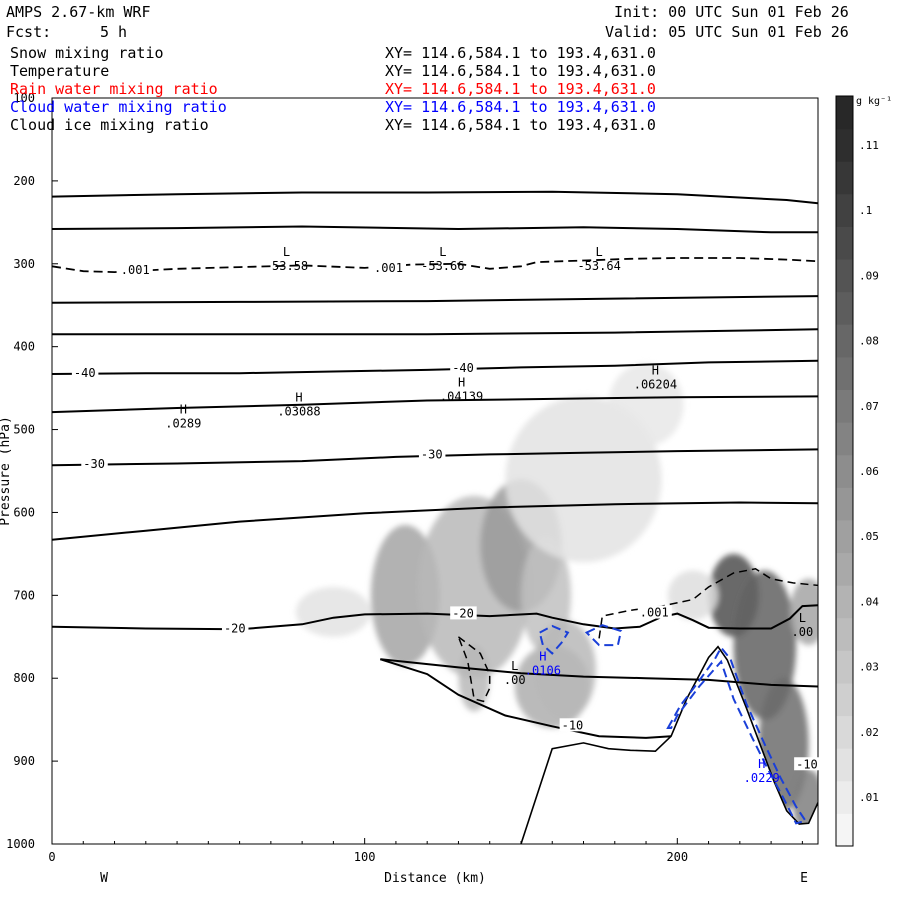 The height and width of the screenshot is (900, 900). What do you see at coordinates (29, 32) in the screenshot?
I see `forecast-label: Fcst:` at bounding box center [29, 32].